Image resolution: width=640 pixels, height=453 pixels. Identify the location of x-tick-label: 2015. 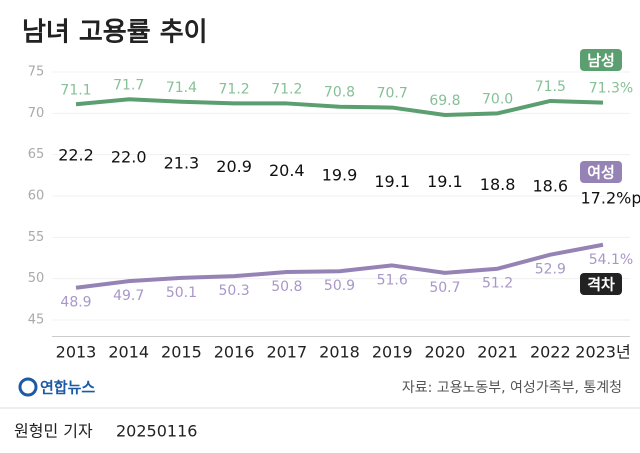
(181, 352).